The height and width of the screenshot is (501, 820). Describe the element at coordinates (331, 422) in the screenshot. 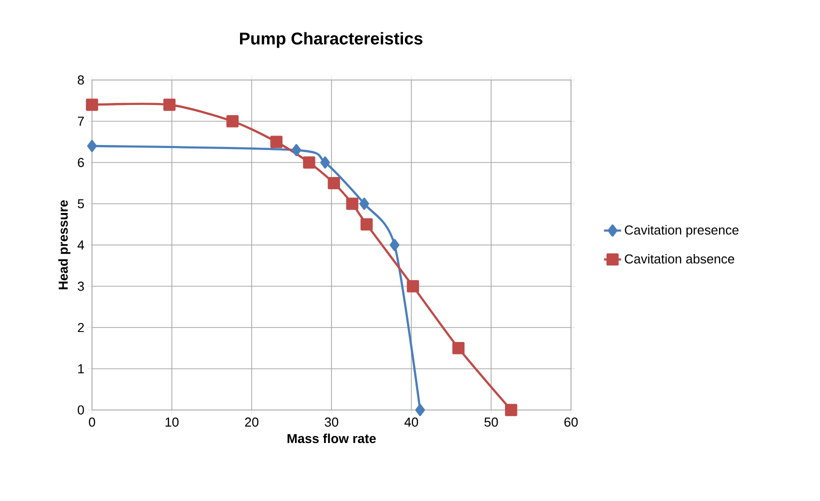

I see `x-tick-label: 30` at that location.